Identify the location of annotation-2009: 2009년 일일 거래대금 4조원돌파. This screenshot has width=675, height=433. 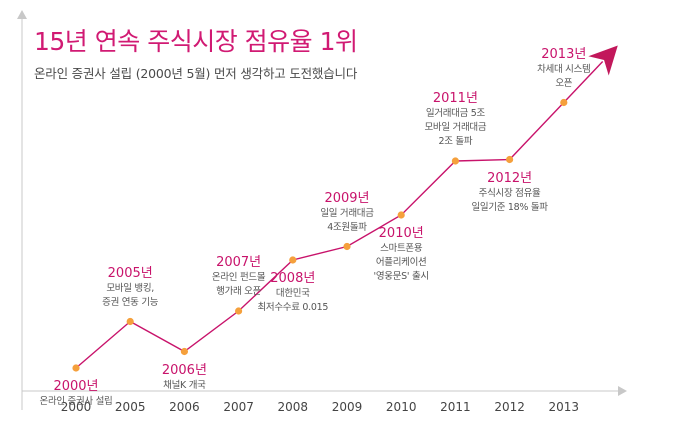
(347, 212).